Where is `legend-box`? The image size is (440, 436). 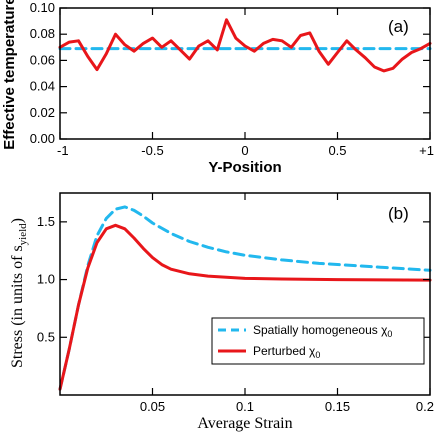
legend-box is located at coordinates (318, 341).